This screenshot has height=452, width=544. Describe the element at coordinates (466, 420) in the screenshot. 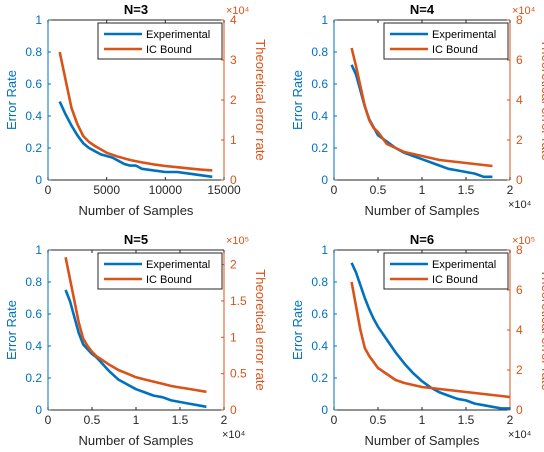

I see `x-tick-label: 1.5` at that location.